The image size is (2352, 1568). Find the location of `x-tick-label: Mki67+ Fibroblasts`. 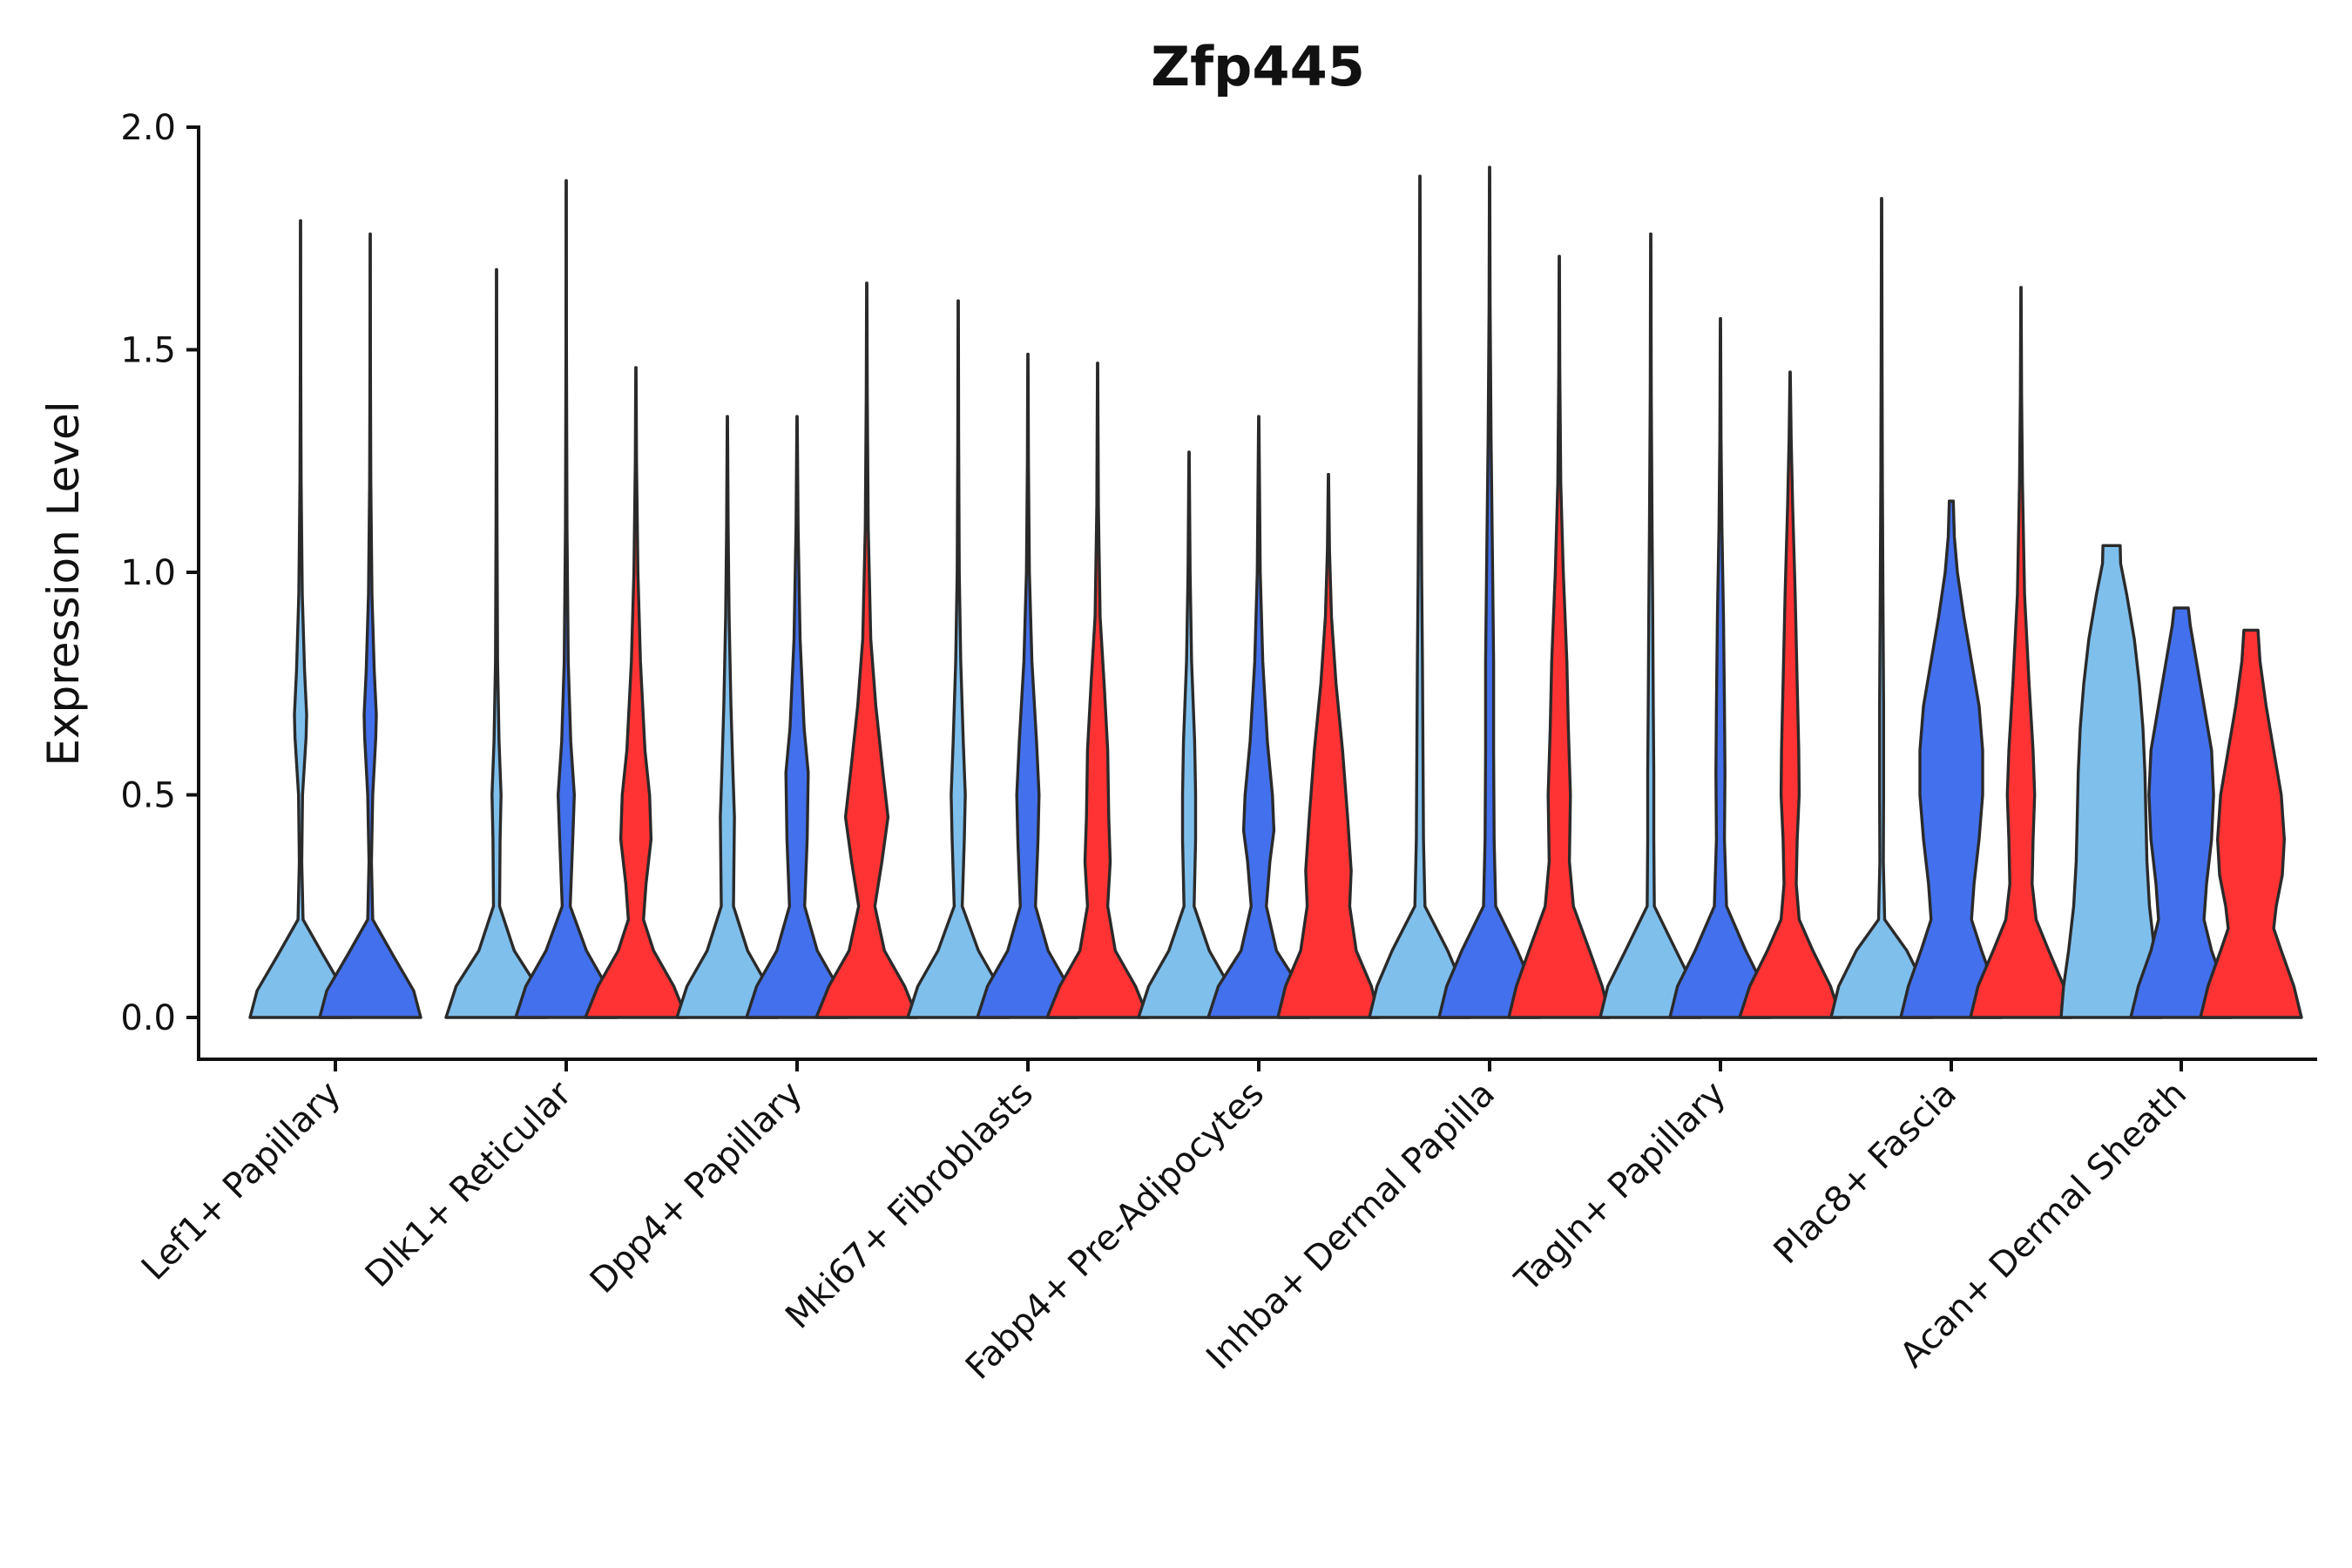

x-tick-label: Mki67+ Fibroblasts is located at coordinates (909, 1205).